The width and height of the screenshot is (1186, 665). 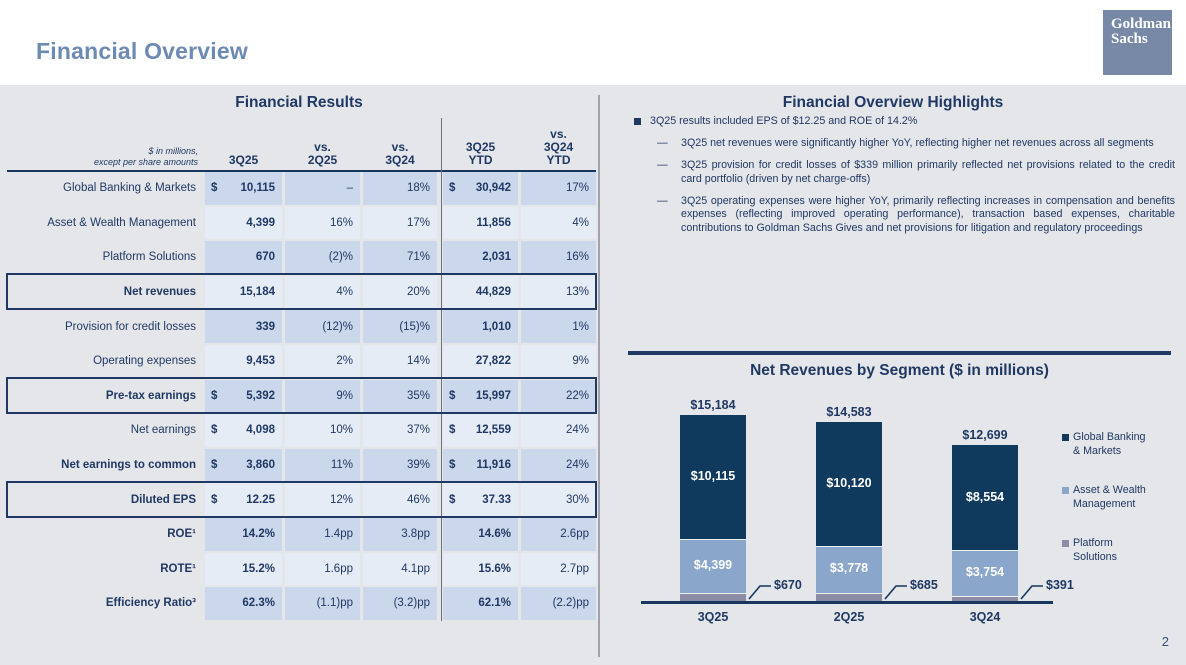 What do you see at coordinates (322, 361) in the screenshot?
I see `table-cell: 2%` at bounding box center [322, 361].